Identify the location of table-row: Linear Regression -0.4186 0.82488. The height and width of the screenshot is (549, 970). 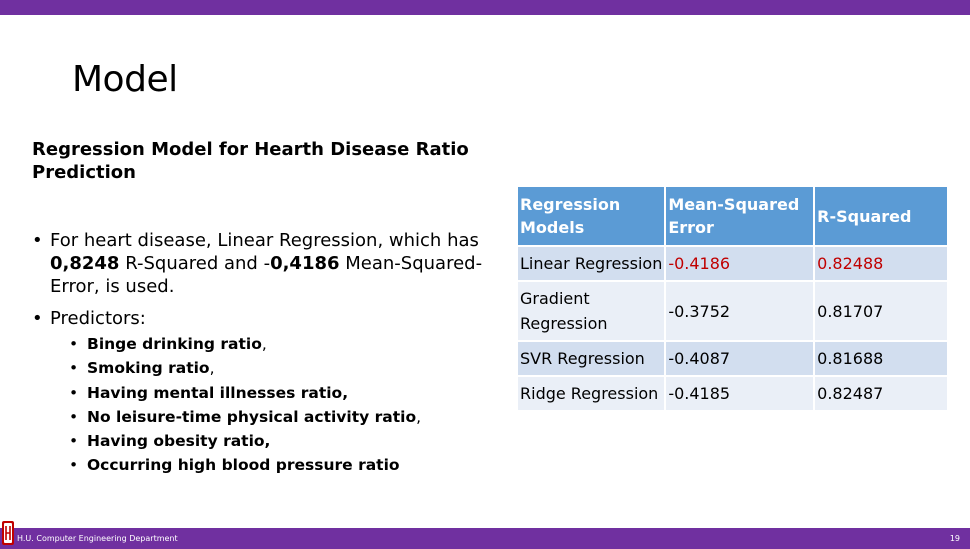
(732, 263).